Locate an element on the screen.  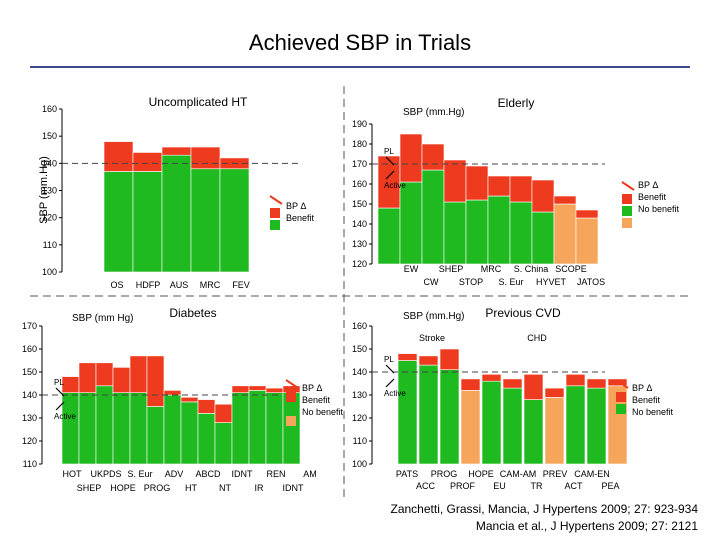
category-label: AM is located at coordinates (310, 474).